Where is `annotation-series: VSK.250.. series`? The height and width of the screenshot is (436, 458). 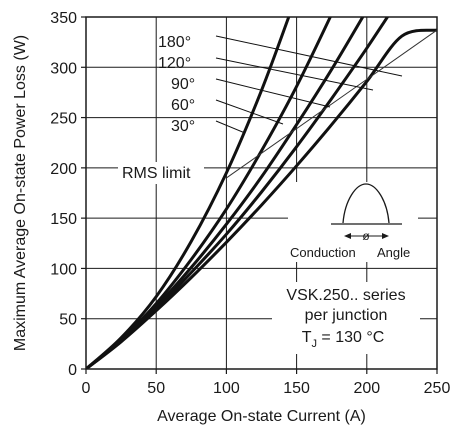 annotation-series: VSK.250.. series is located at coordinates (345, 295).